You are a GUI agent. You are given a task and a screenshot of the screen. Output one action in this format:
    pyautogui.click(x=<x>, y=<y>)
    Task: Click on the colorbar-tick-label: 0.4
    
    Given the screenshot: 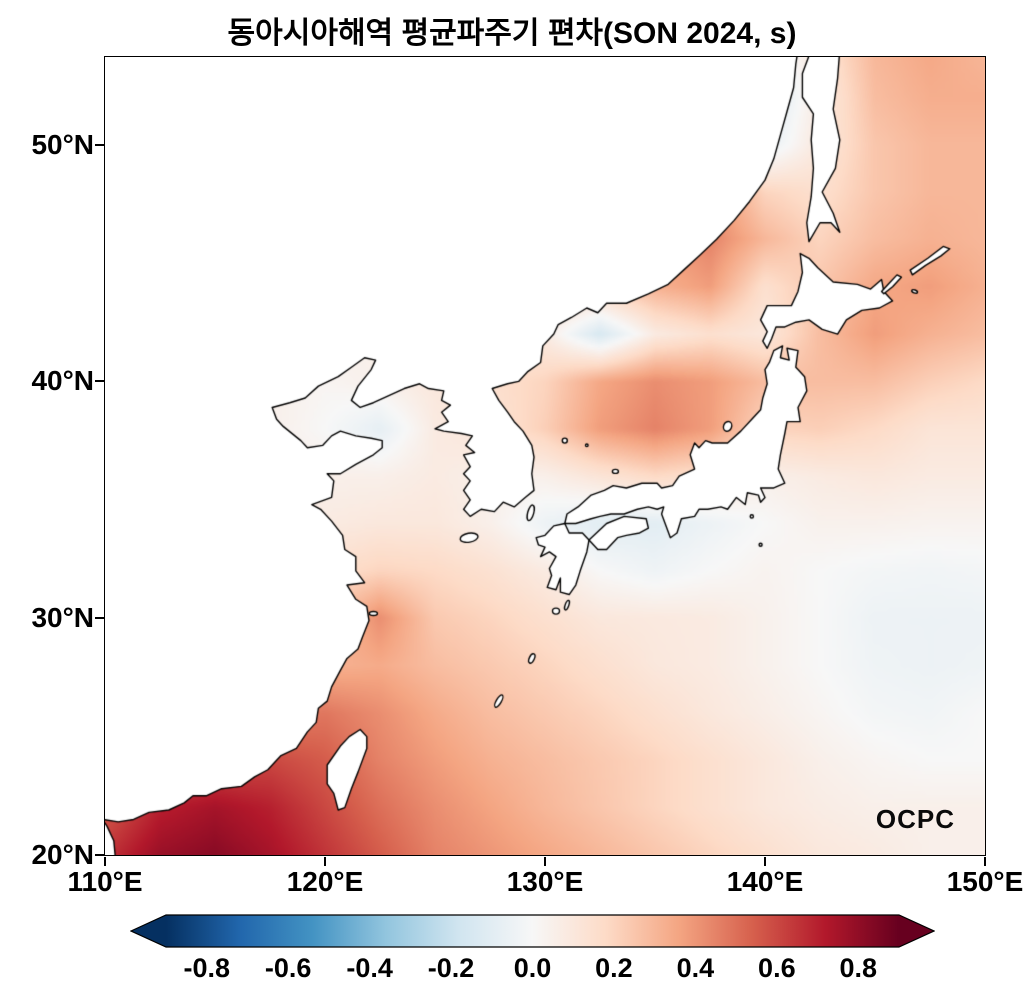 What is the action you would take?
    pyautogui.click(x=695, y=968)
    